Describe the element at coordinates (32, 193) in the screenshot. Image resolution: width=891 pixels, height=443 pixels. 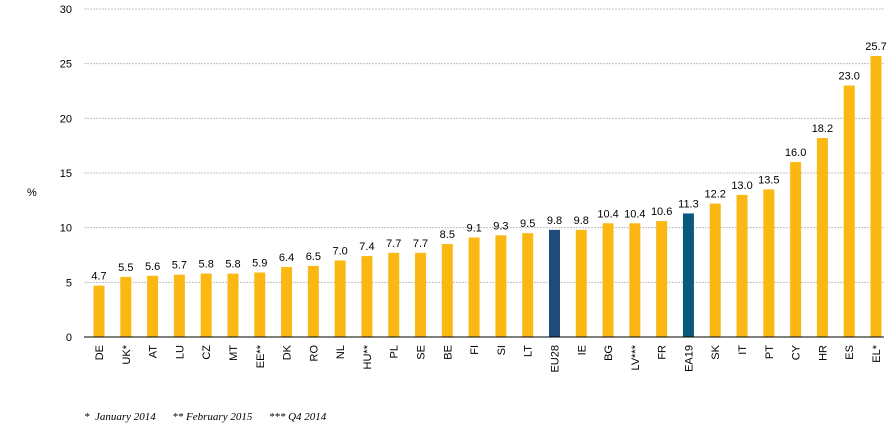
I see `y-axis-label: %` at that location.